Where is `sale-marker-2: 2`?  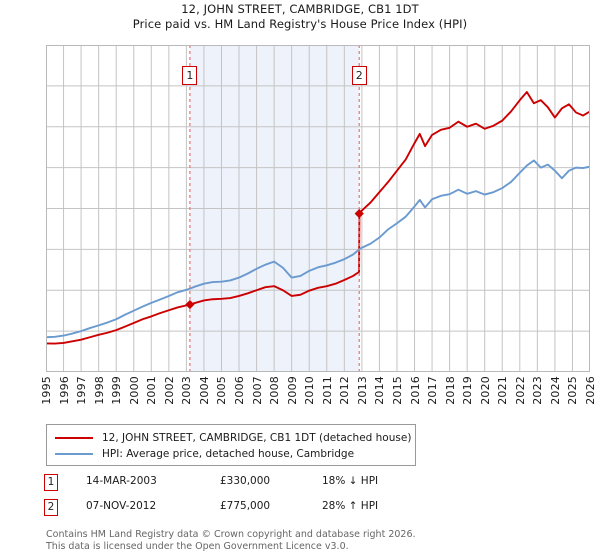 sale-marker-2: 2 is located at coordinates (359, 75).